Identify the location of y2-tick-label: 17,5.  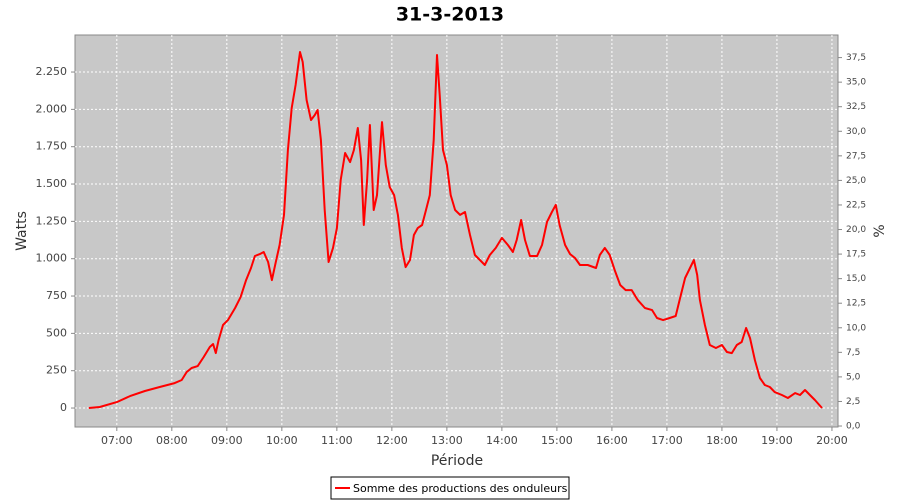
(856, 255).